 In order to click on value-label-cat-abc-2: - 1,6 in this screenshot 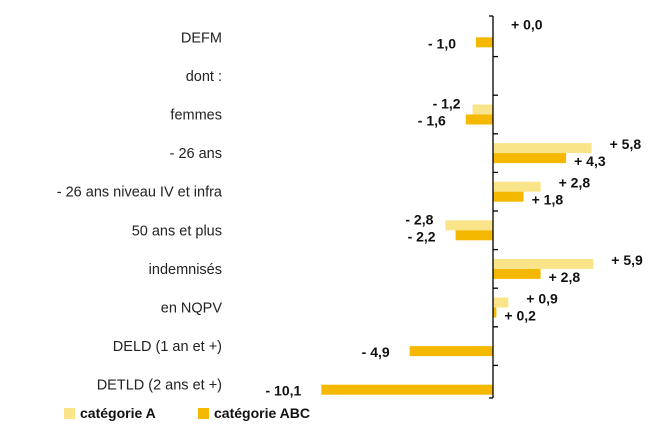, I will do `click(432, 121)`.